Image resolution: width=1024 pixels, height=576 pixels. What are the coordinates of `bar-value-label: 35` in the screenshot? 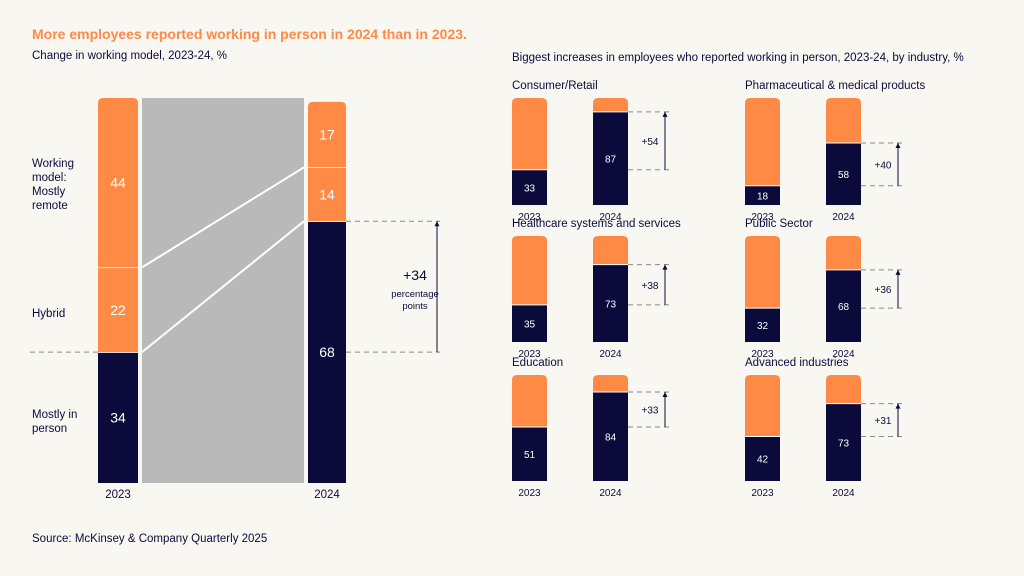 It's located at (530, 324).